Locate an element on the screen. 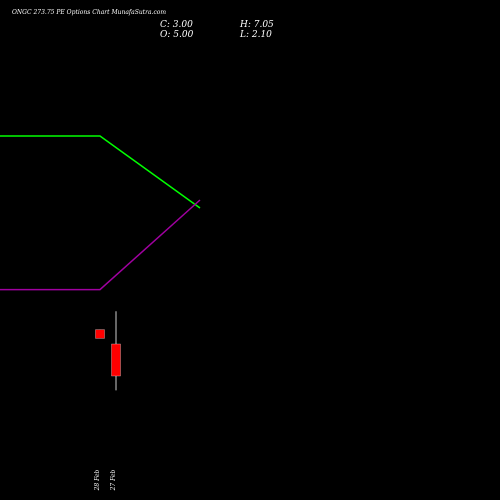  candles is located at coordinates (108, 351).